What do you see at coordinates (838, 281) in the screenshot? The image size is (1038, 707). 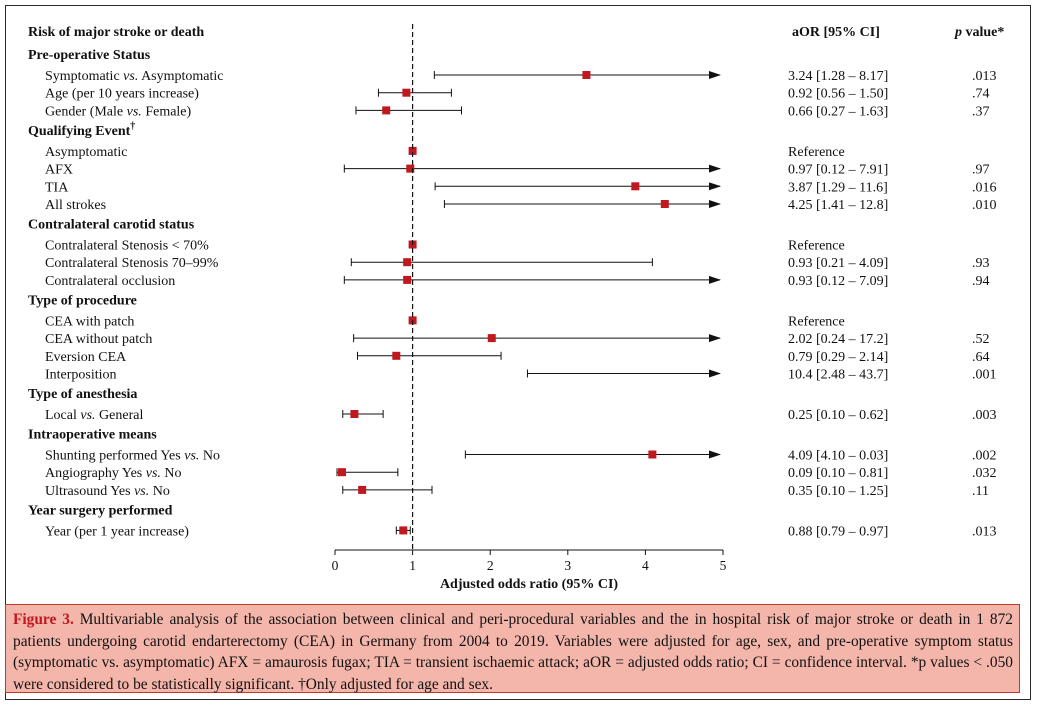 I see `row-aor: 0.93 [0.12 – 7.09]` at bounding box center [838, 281].